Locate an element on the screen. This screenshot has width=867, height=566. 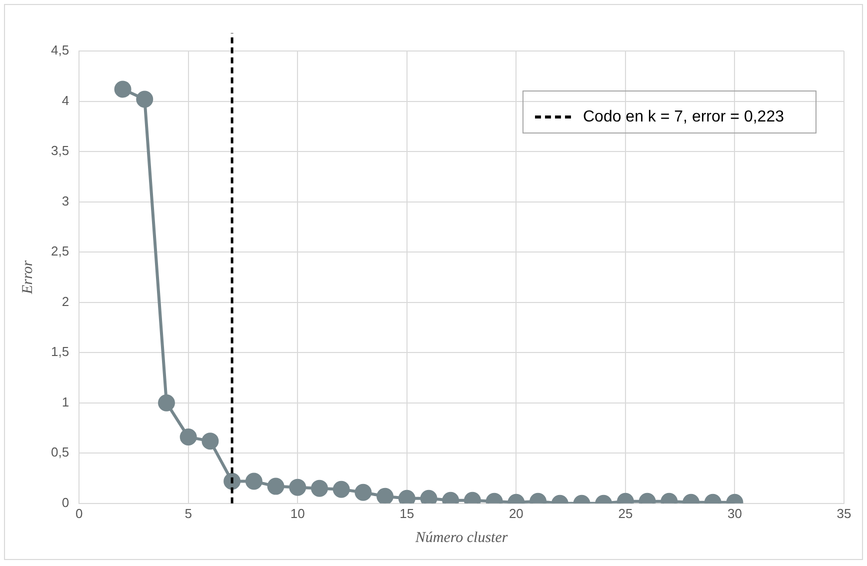
y-tick-label: 1 is located at coordinates (66, 402).